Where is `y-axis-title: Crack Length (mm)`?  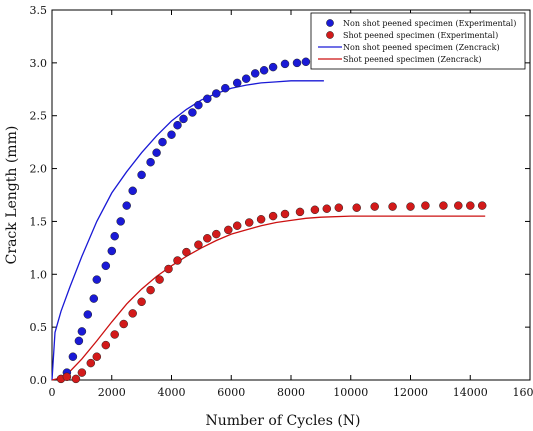 y-axis-title: Crack Length (mm) is located at coordinates (12, 195).